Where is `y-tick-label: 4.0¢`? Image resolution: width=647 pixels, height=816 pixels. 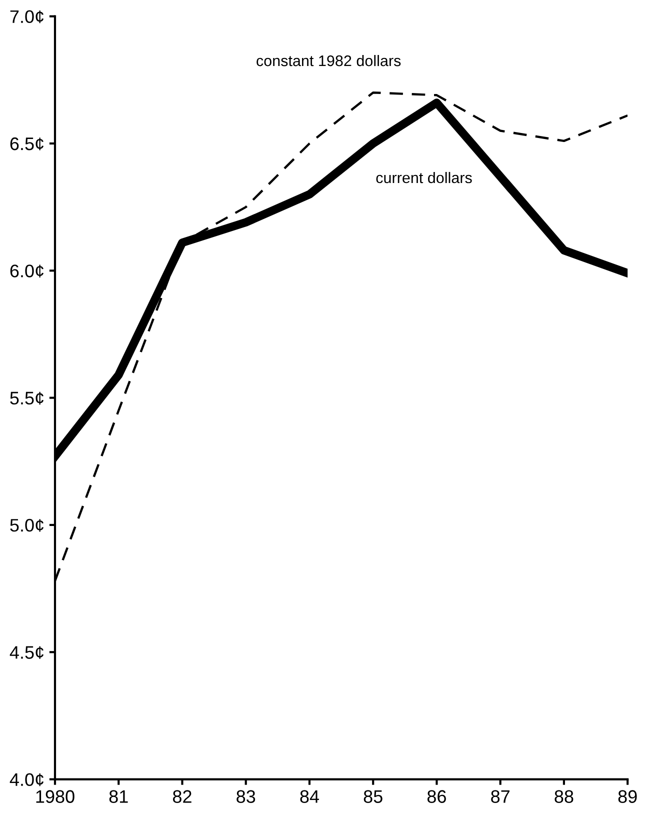
y-tick-label: 4.0¢ is located at coordinates (27, 779).